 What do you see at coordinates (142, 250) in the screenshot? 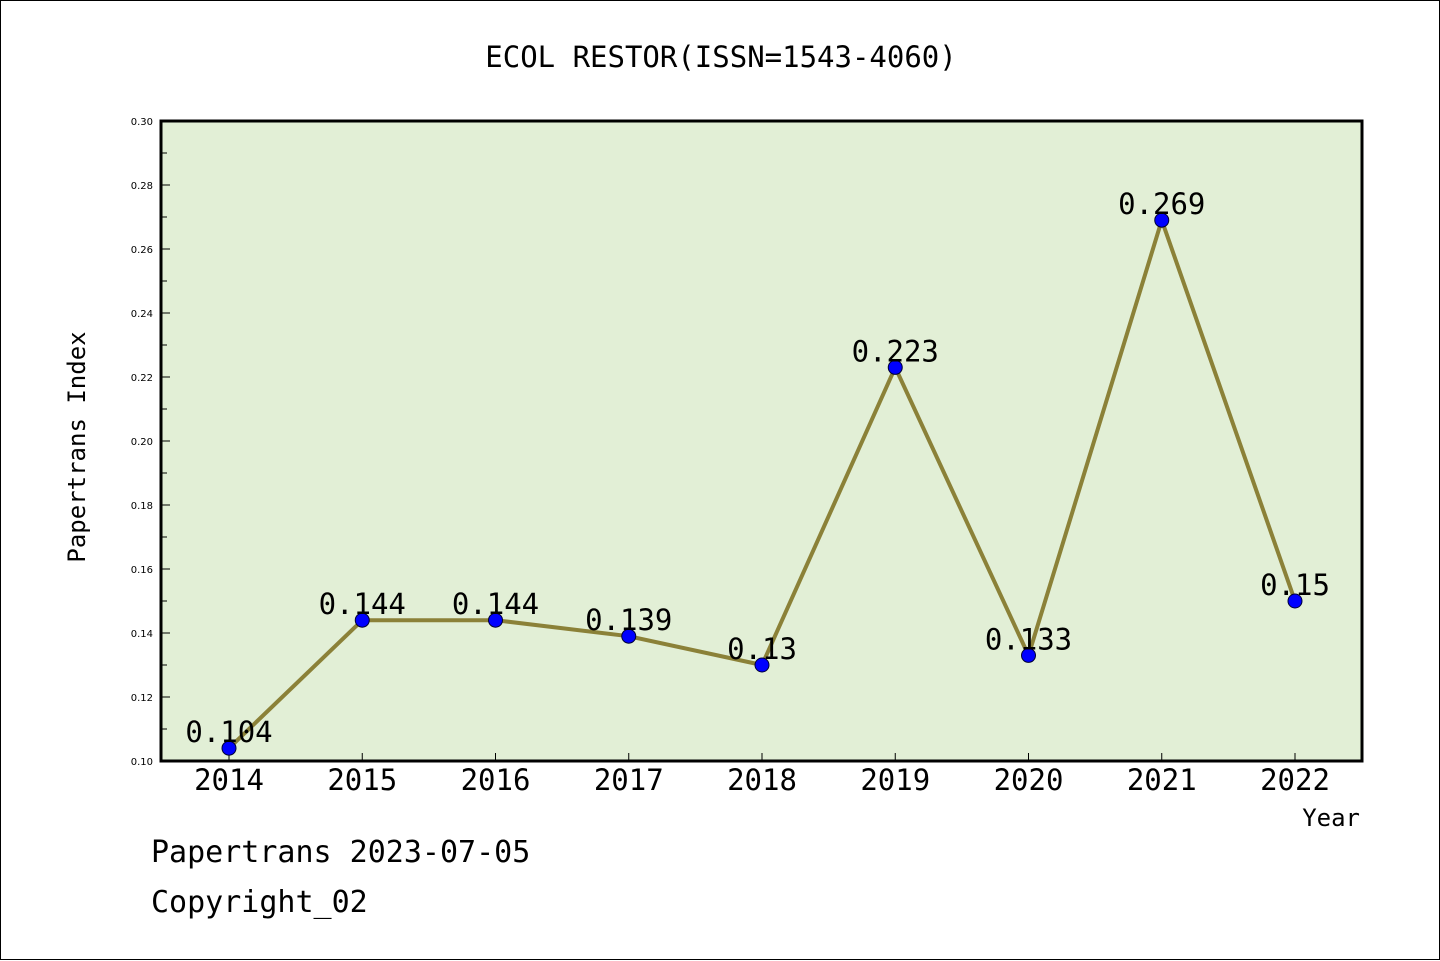
I see `y-tick-label: 0.26` at bounding box center [142, 250].